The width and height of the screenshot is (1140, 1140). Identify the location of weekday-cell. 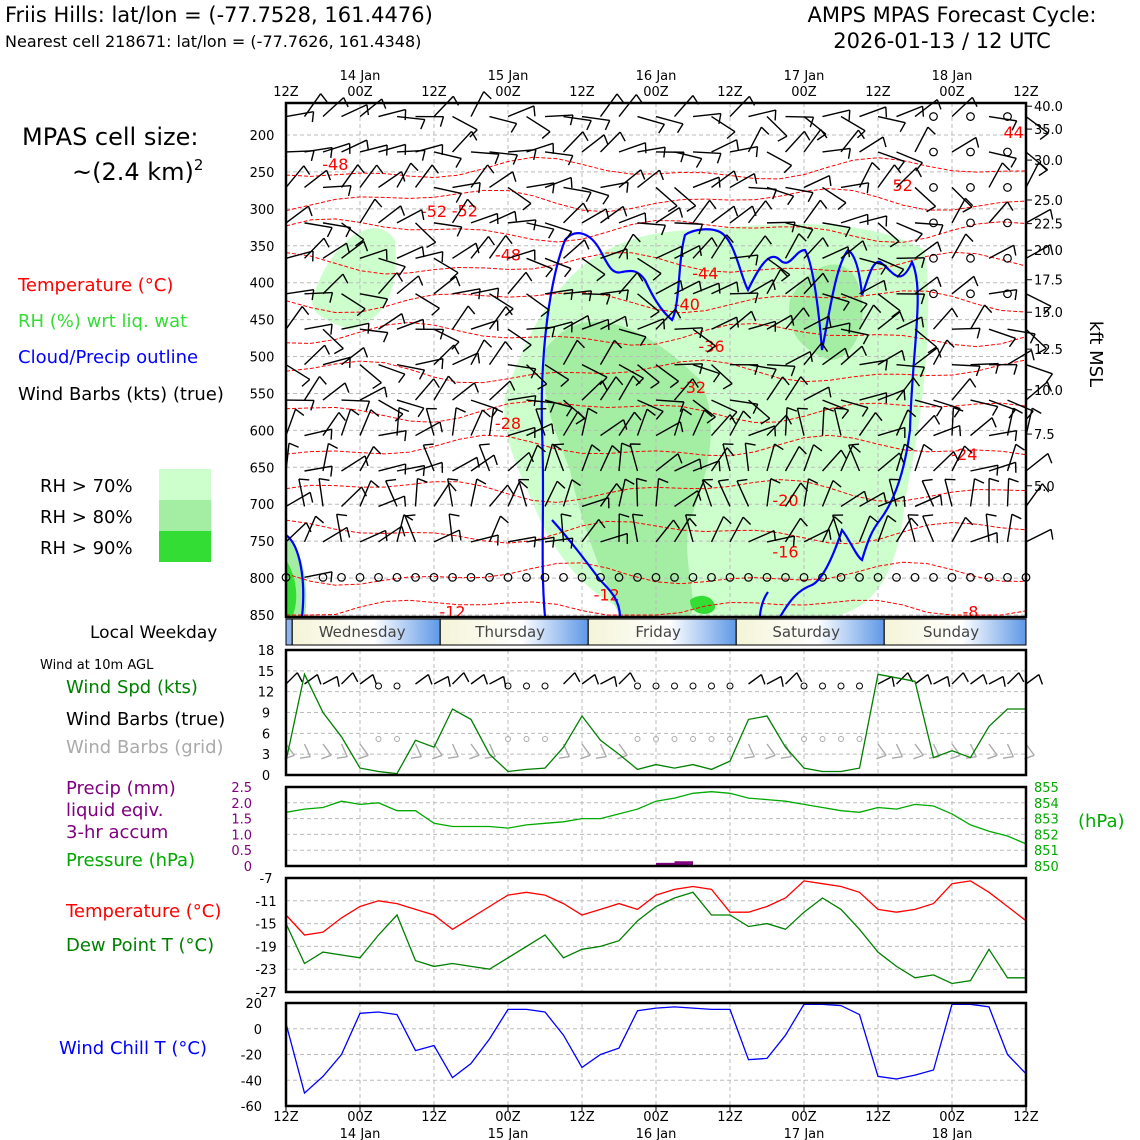
(366, 632).